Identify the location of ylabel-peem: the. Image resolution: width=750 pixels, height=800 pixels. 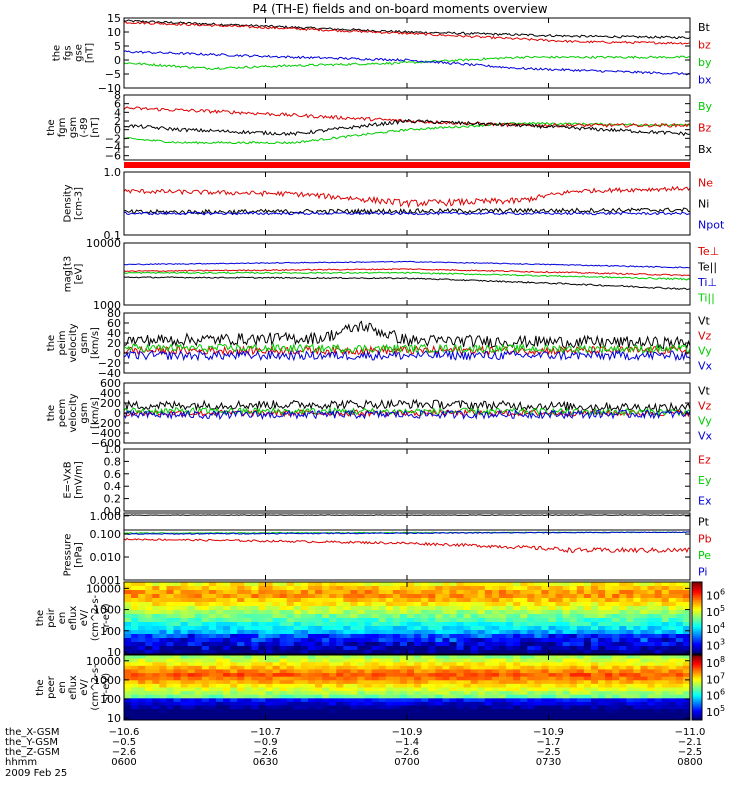
(51, 413).